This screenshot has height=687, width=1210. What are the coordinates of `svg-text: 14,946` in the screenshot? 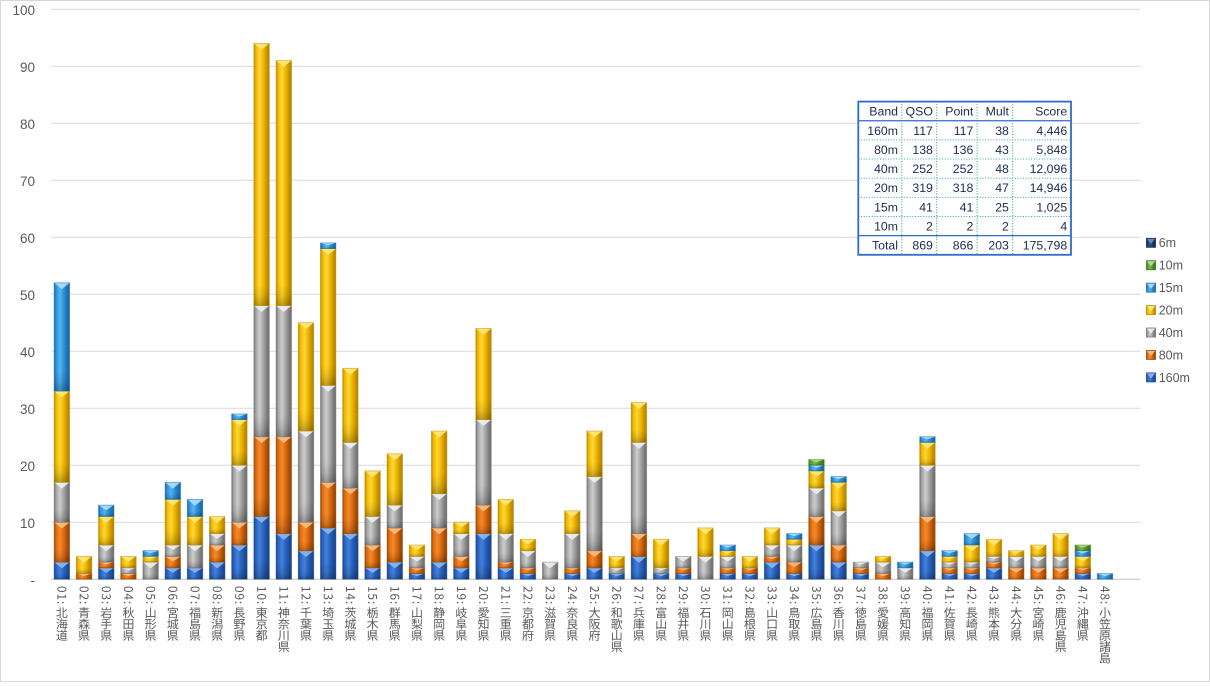 It's located at (1049, 188).